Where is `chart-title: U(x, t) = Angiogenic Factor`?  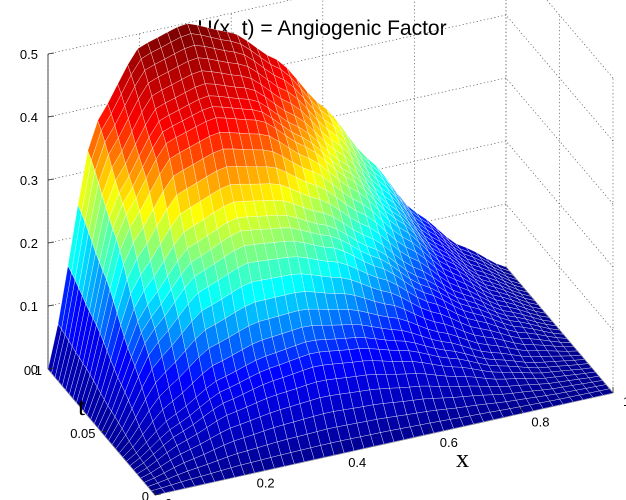 chart-title: U(x, t) = Angiogenic Factor is located at coordinates (321, 28).